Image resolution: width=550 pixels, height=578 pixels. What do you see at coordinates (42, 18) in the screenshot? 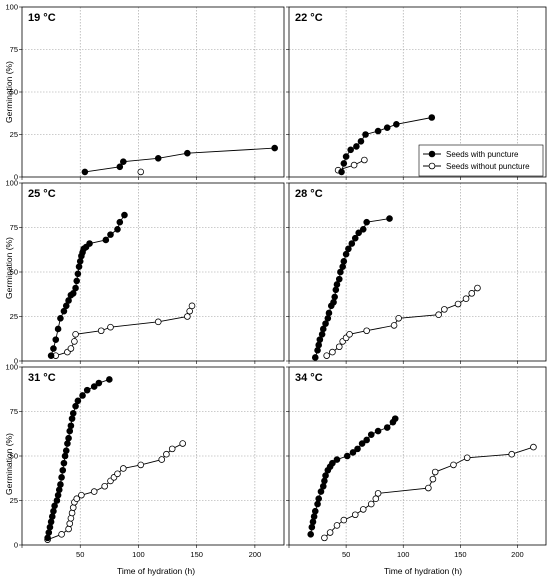
I see `panel-title: 19 °C` at bounding box center [42, 18].